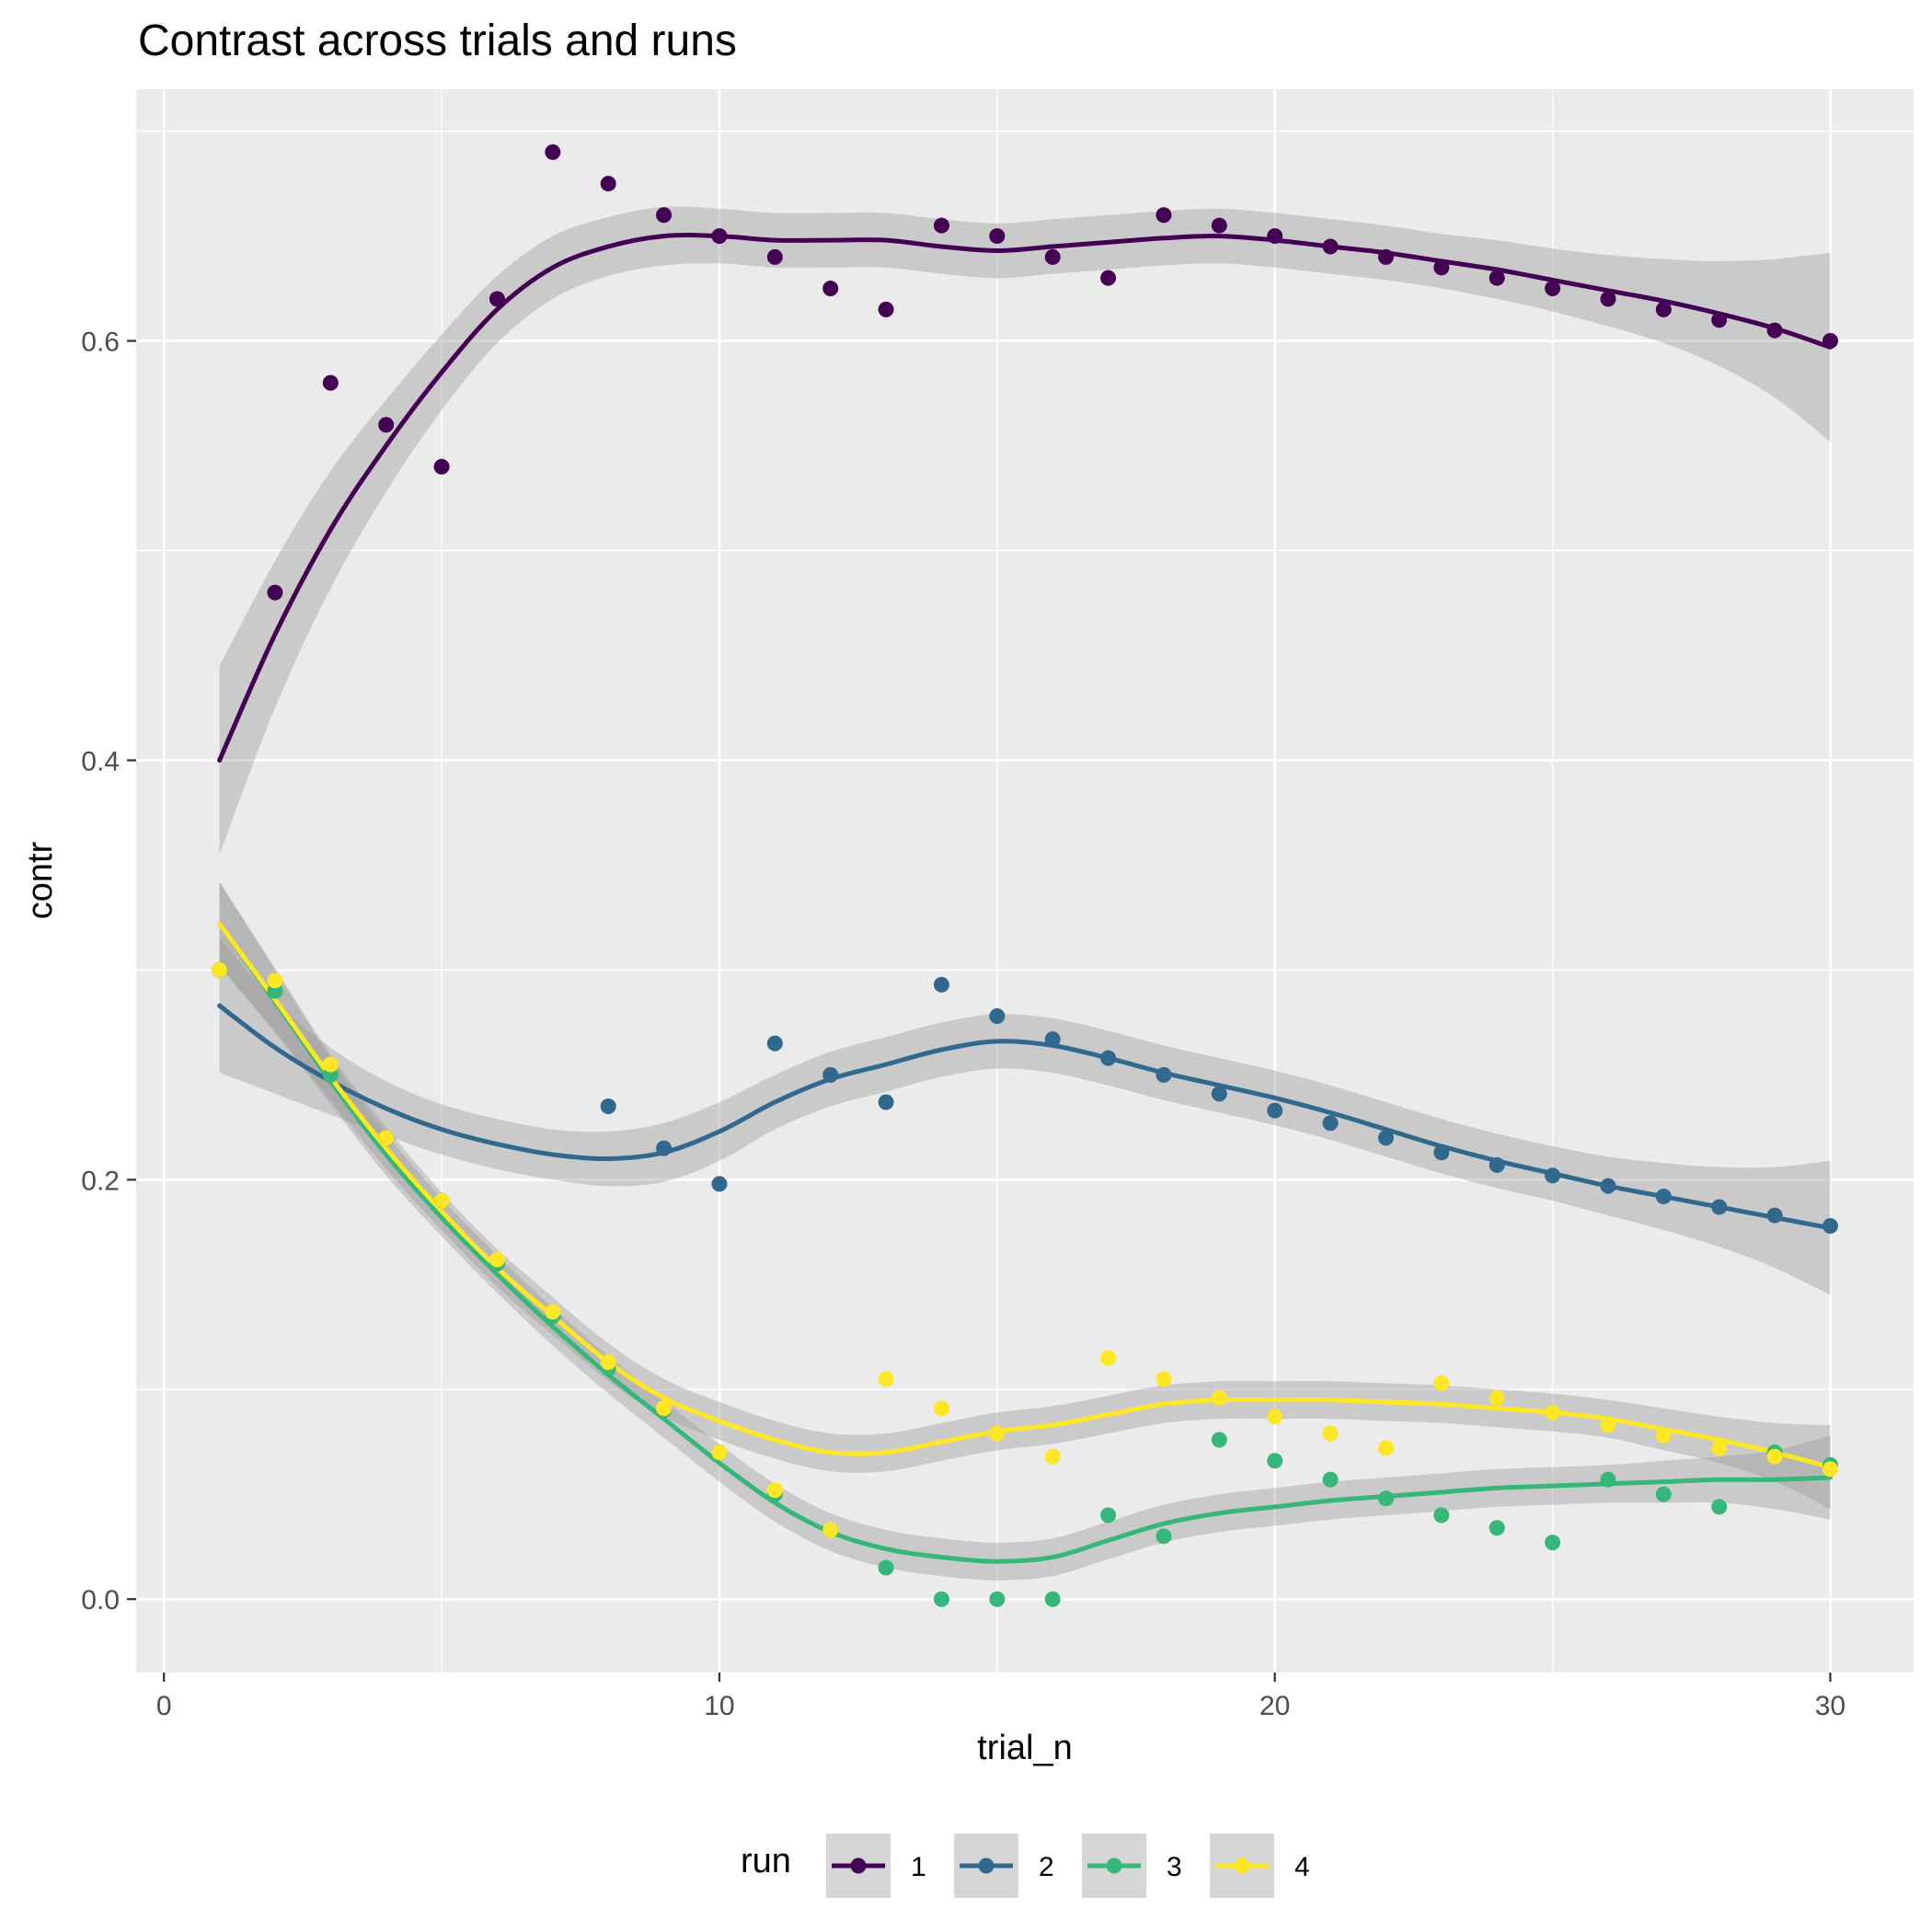  What do you see at coordinates (40, 880) in the screenshot?
I see `y-axis-title: contr` at bounding box center [40, 880].